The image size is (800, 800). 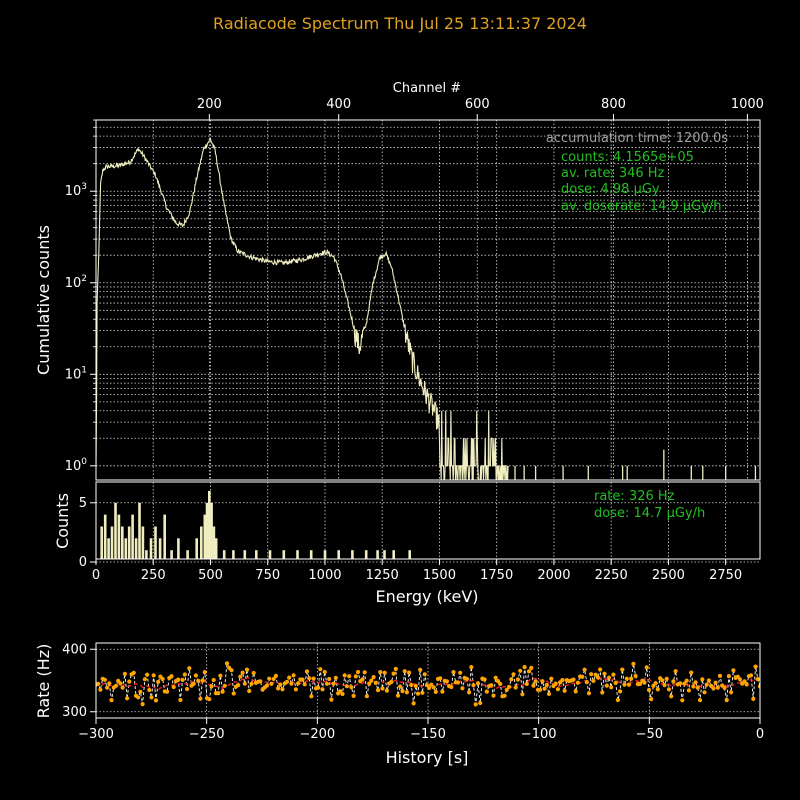 I want to click on differential-y-label: Counts, so click(x=62, y=521).